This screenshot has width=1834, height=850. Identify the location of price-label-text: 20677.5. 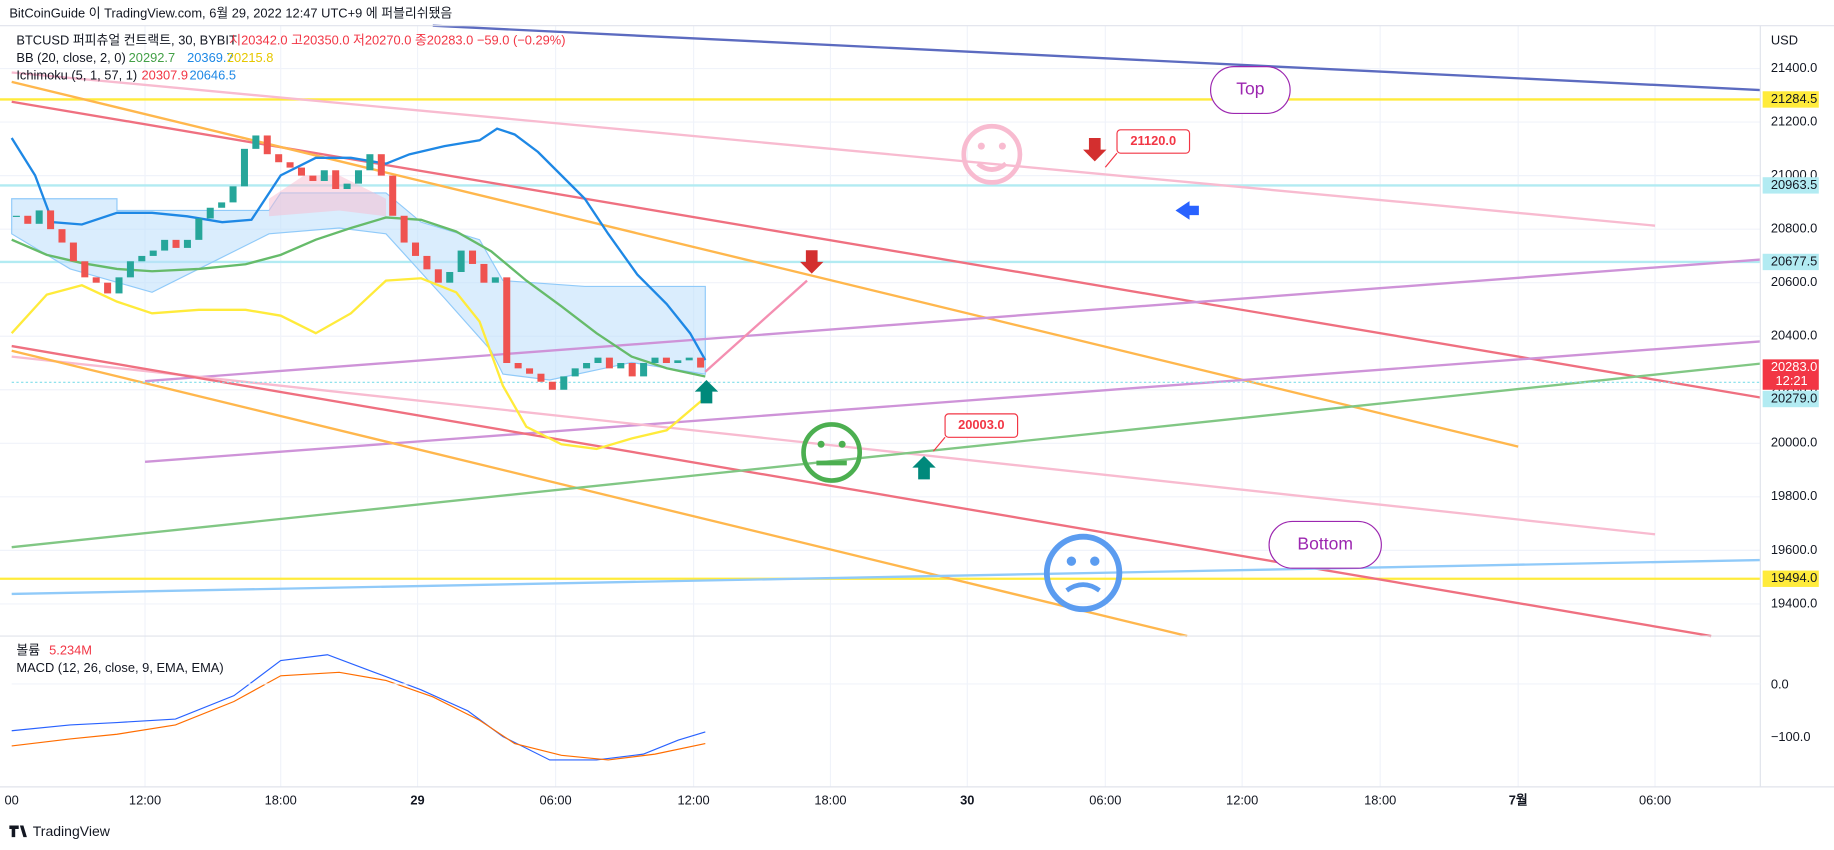
(1794, 260).